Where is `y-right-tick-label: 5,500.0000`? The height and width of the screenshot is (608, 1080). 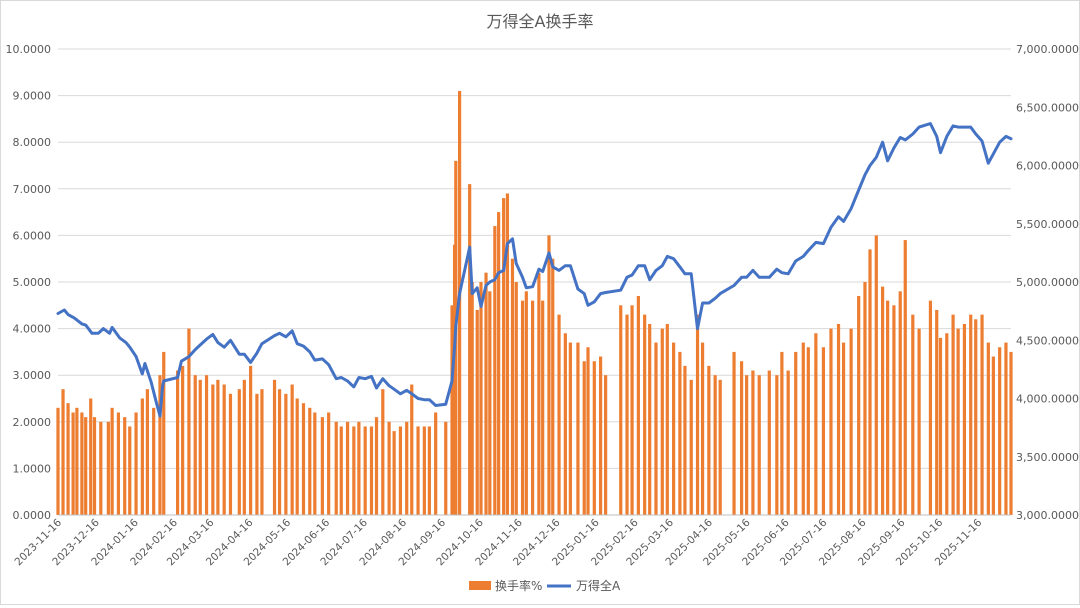 y-right-tick-label: 5,500.0000 is located at coordinates (1047, 224).